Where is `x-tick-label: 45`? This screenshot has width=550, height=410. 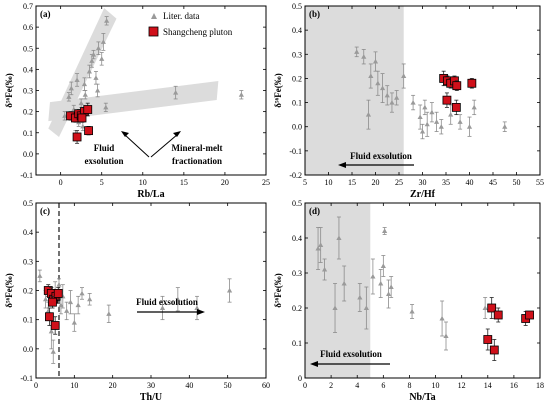
x-tick-label: 45 is located at coordinates (493, 182).